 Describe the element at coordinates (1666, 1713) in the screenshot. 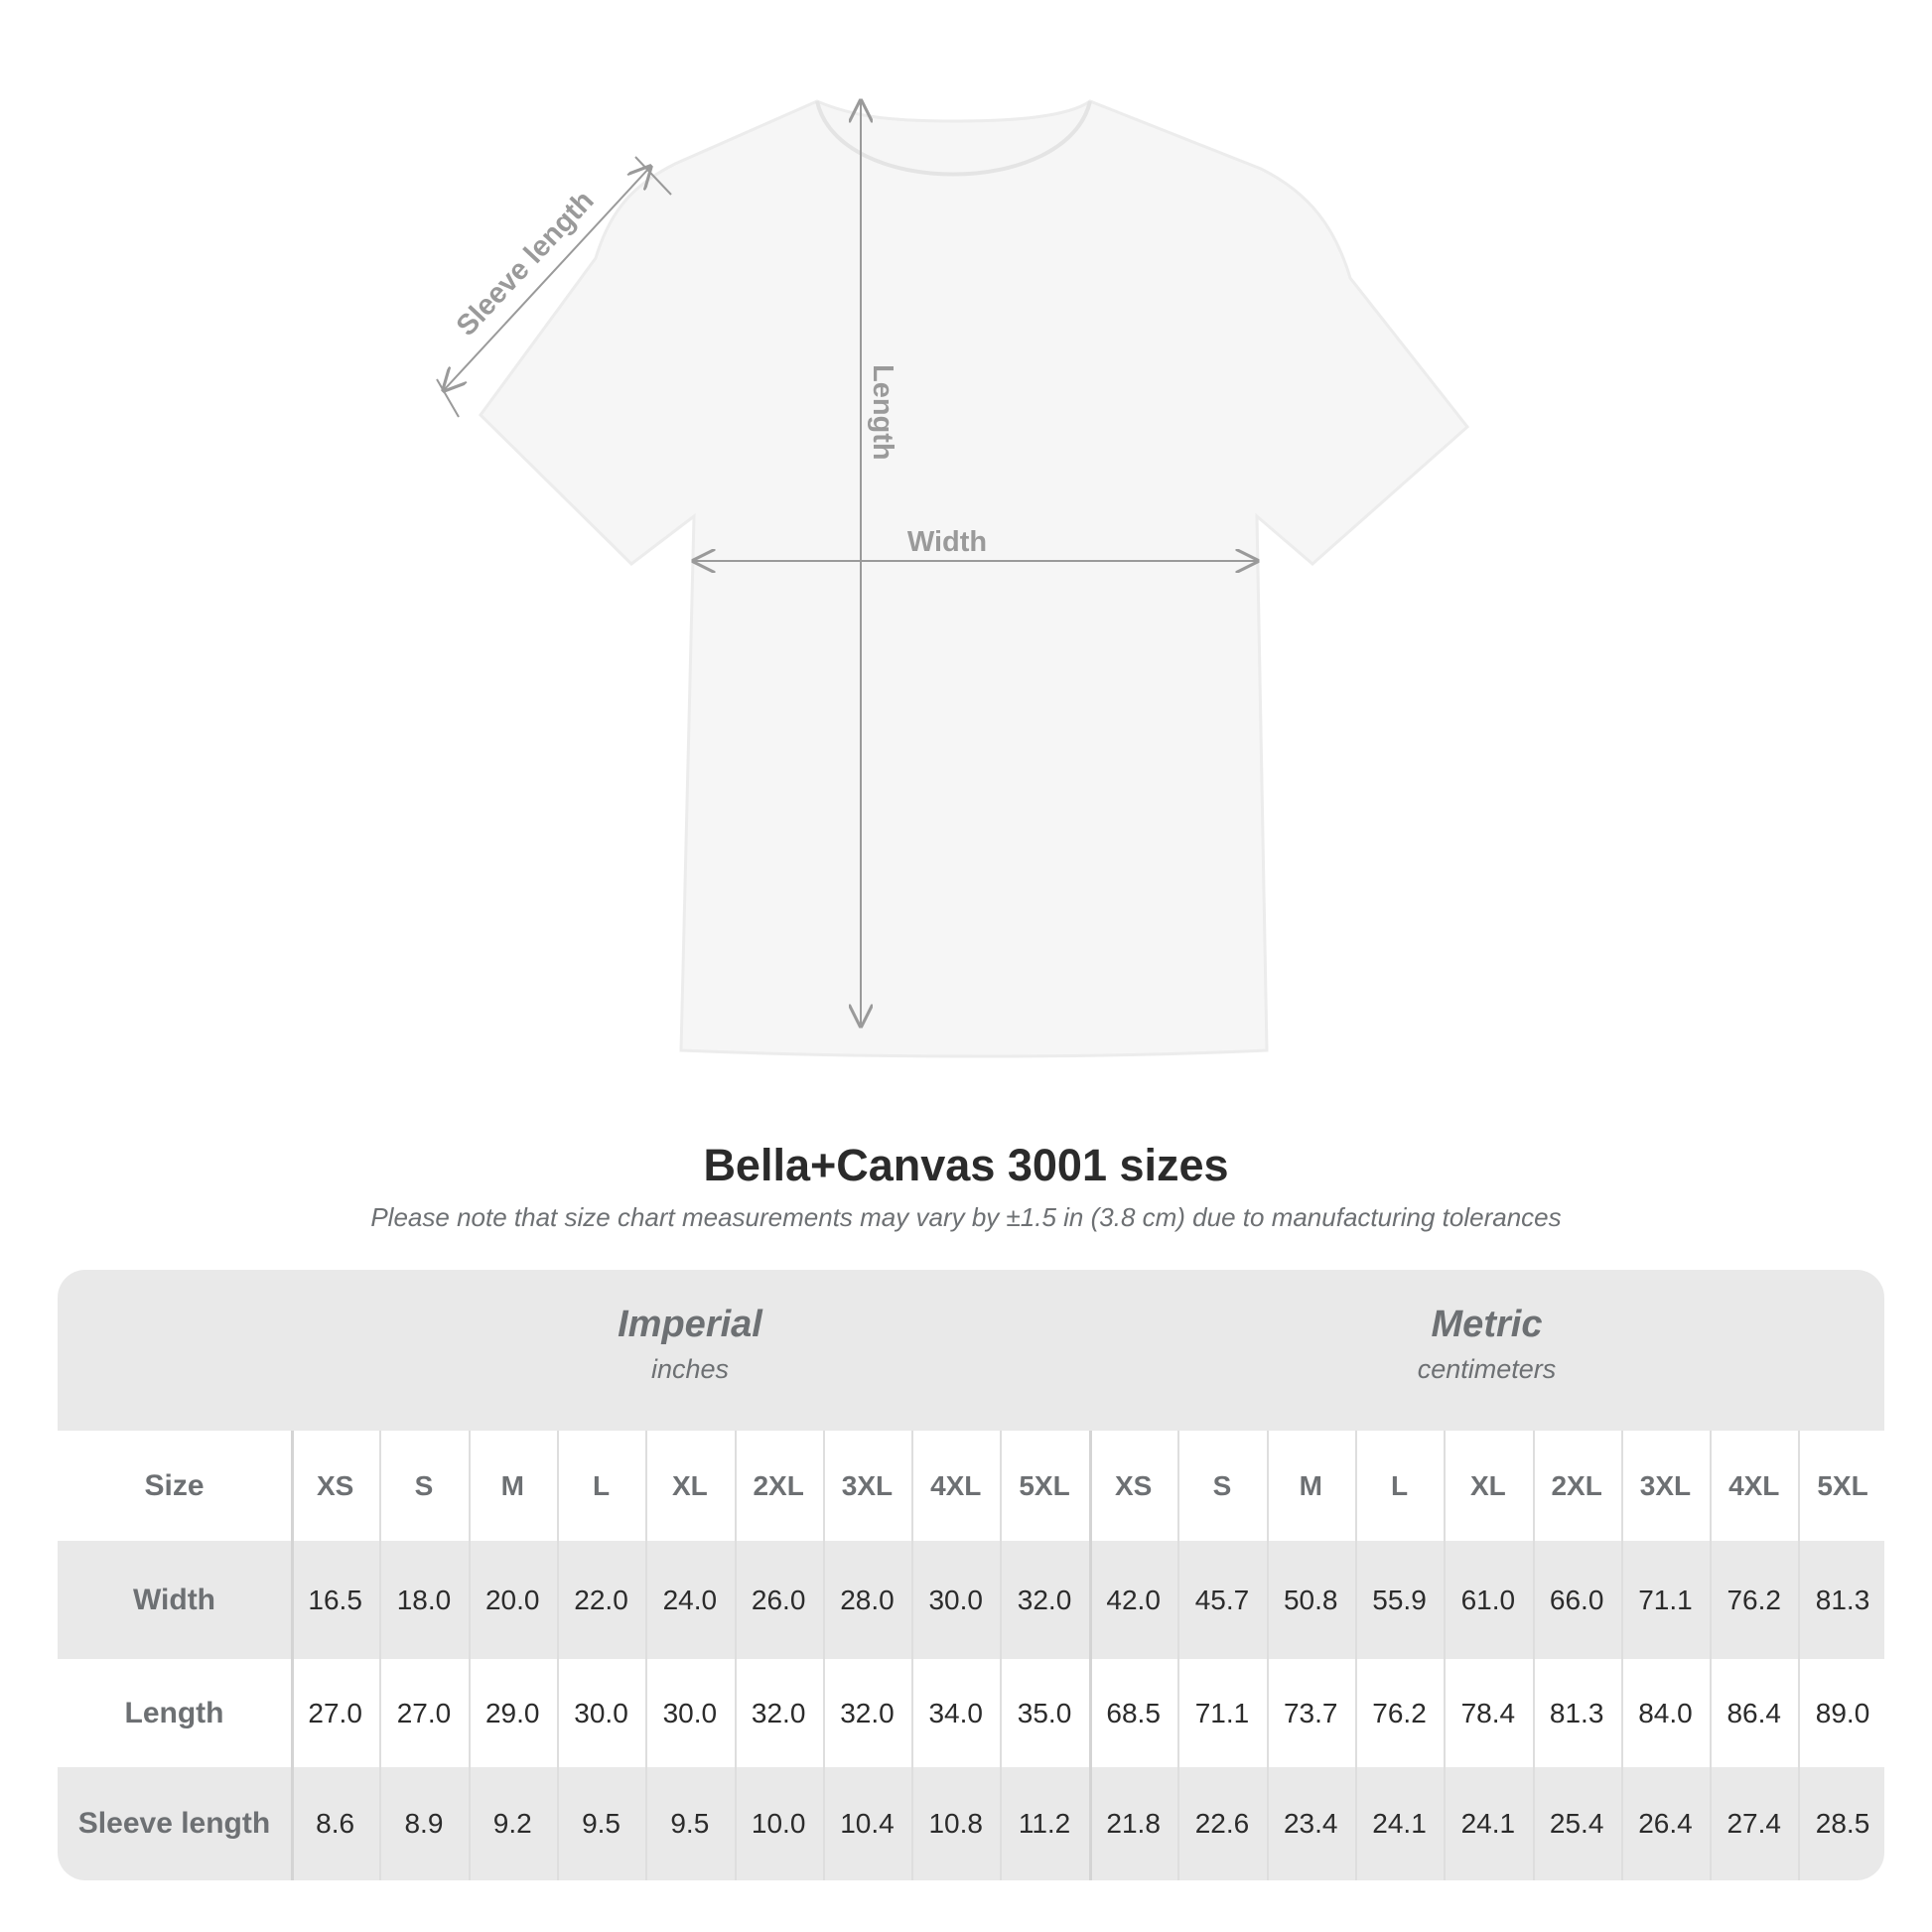

I see `metric-value: 84.0` at that location.